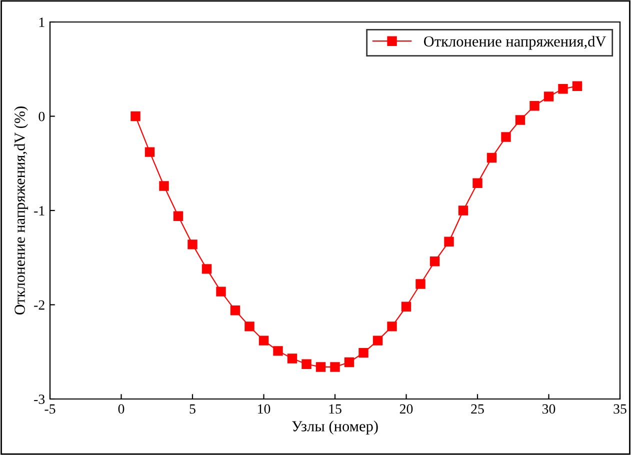 The width and height of the screenshot is (631, 455). What do you see at coordinates (21, 210) in the screenshot?
I see `y-axis-title: Отклонение напряжения,dV (%)` at bounding box center [21, 210].